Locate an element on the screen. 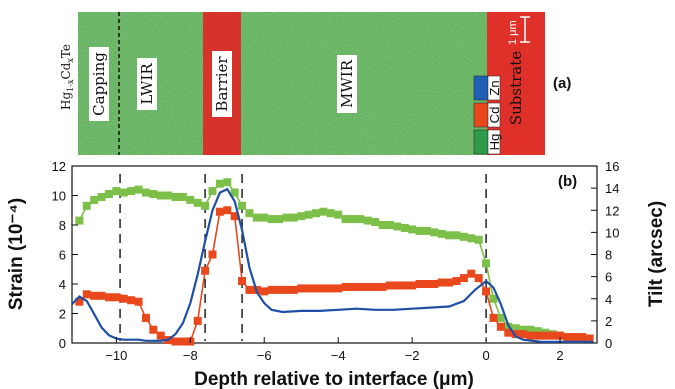  layer-label: Substrate is located at coordinates (516, 88).